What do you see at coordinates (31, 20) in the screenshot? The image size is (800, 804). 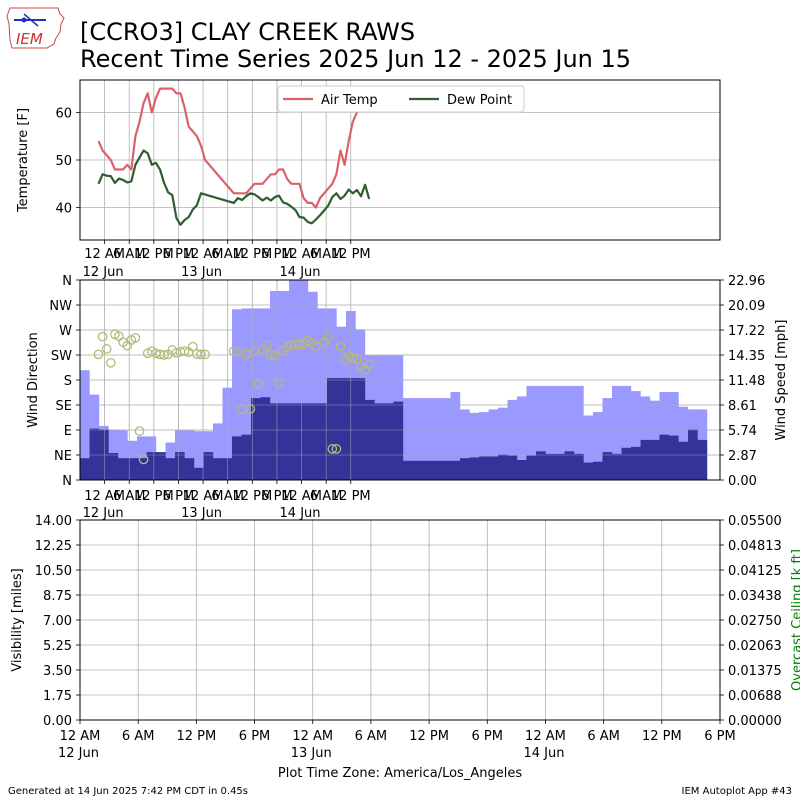 I see `logo-line-b` at bounding box center [31, 20].